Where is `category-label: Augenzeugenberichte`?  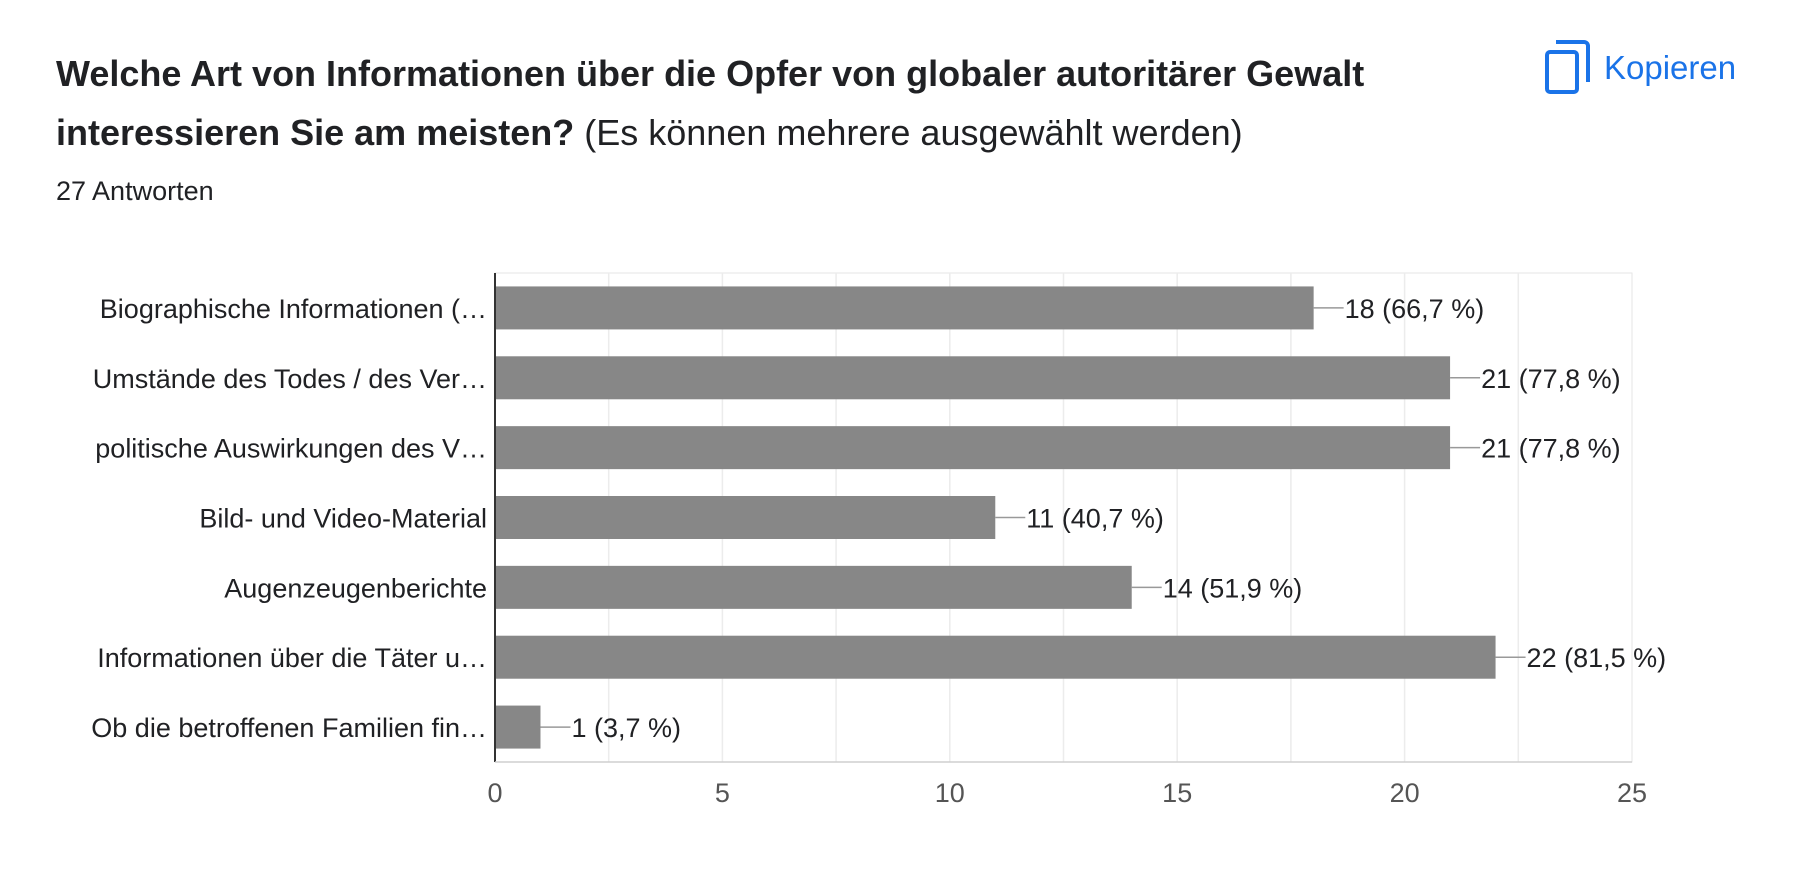 category-label: Augenzeugenberichte is located at coordinates (355, 588).